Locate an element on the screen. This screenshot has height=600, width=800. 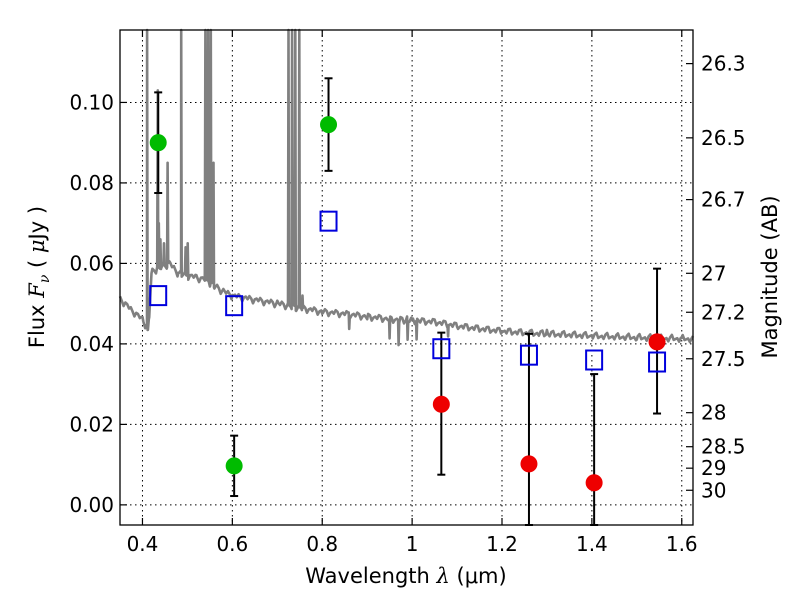
y-tick-label: 0.10 is located at coordinates (91, 102).